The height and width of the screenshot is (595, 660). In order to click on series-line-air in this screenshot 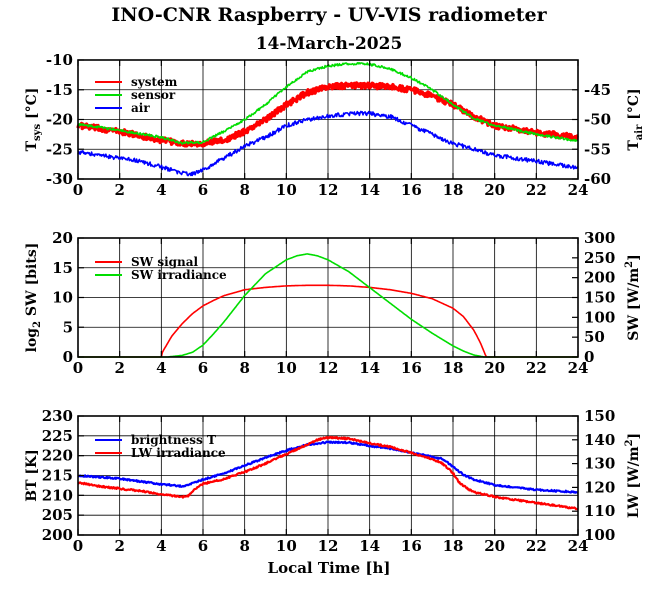, I will do `click(328, 143)`.